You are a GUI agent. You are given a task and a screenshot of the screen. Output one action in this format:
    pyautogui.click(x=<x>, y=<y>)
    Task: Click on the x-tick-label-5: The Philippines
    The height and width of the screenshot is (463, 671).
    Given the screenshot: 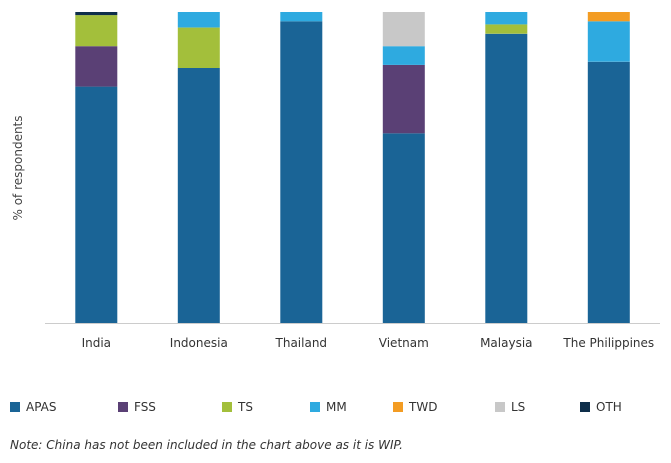 What is the action you would take?
    pyautogui.click(x=608, y=343)
    